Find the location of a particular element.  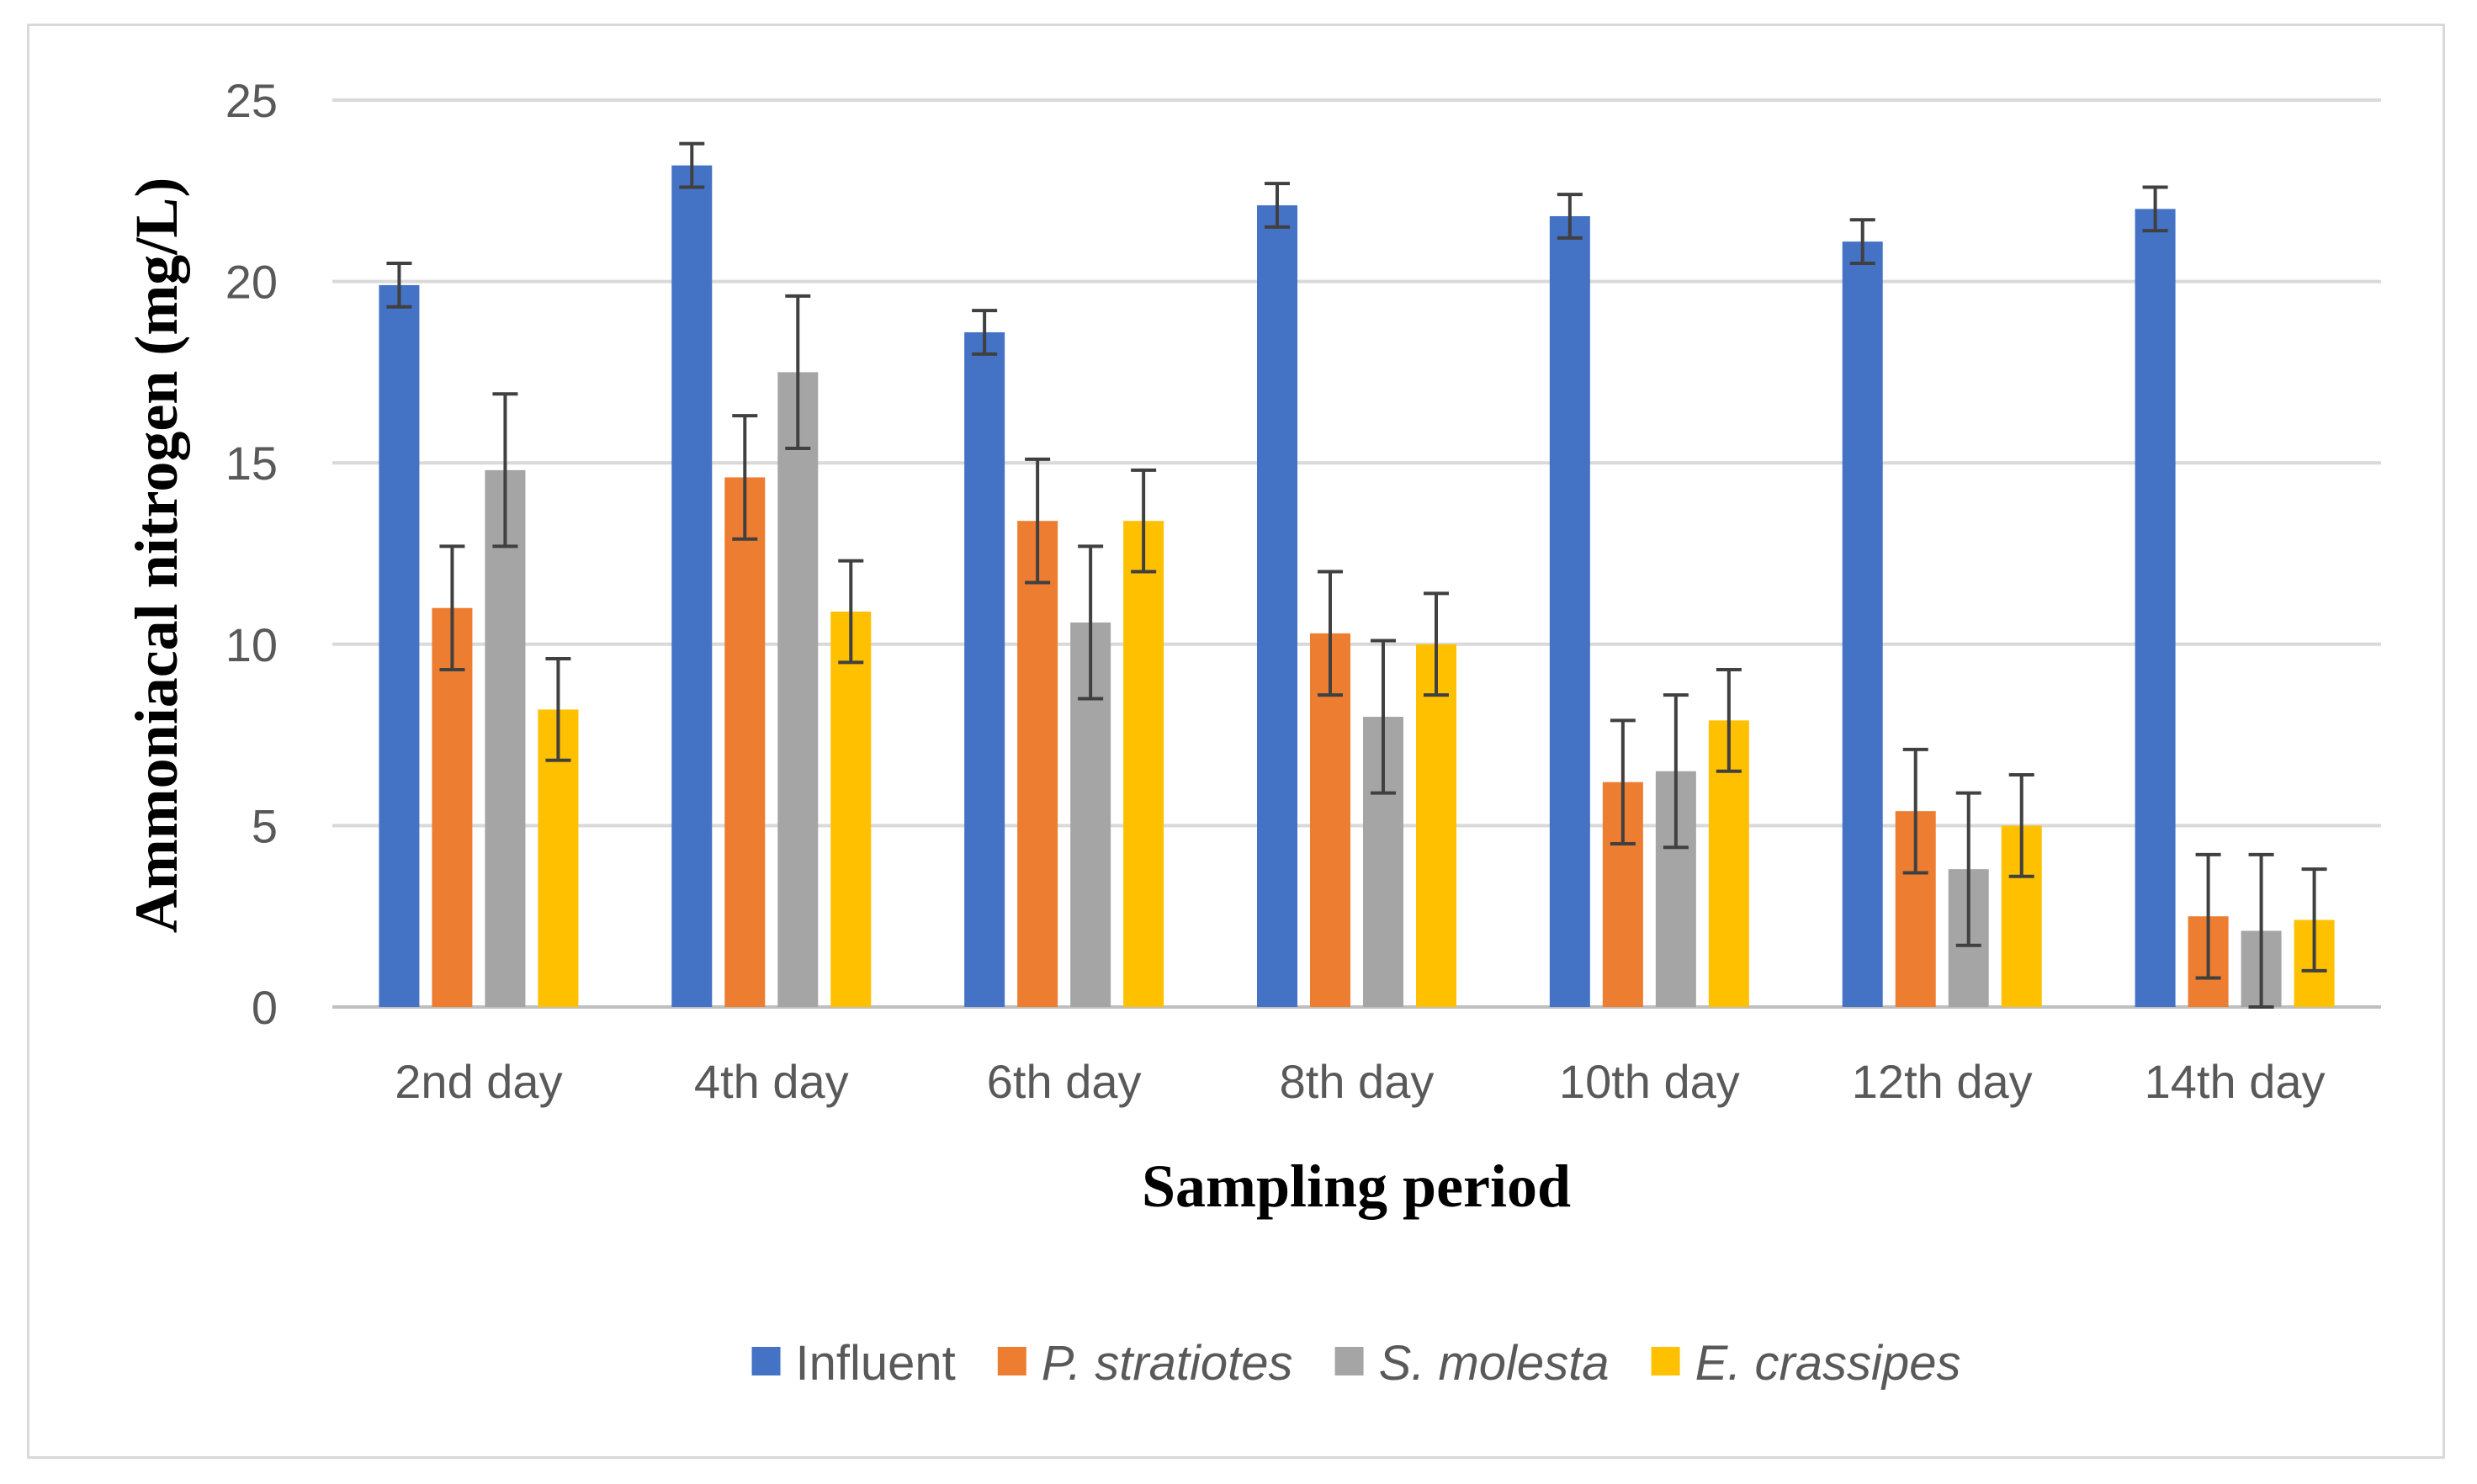

y-axis-title: Ammoniacal nitrogen (mg/L) is located at coordinates (157, 556).